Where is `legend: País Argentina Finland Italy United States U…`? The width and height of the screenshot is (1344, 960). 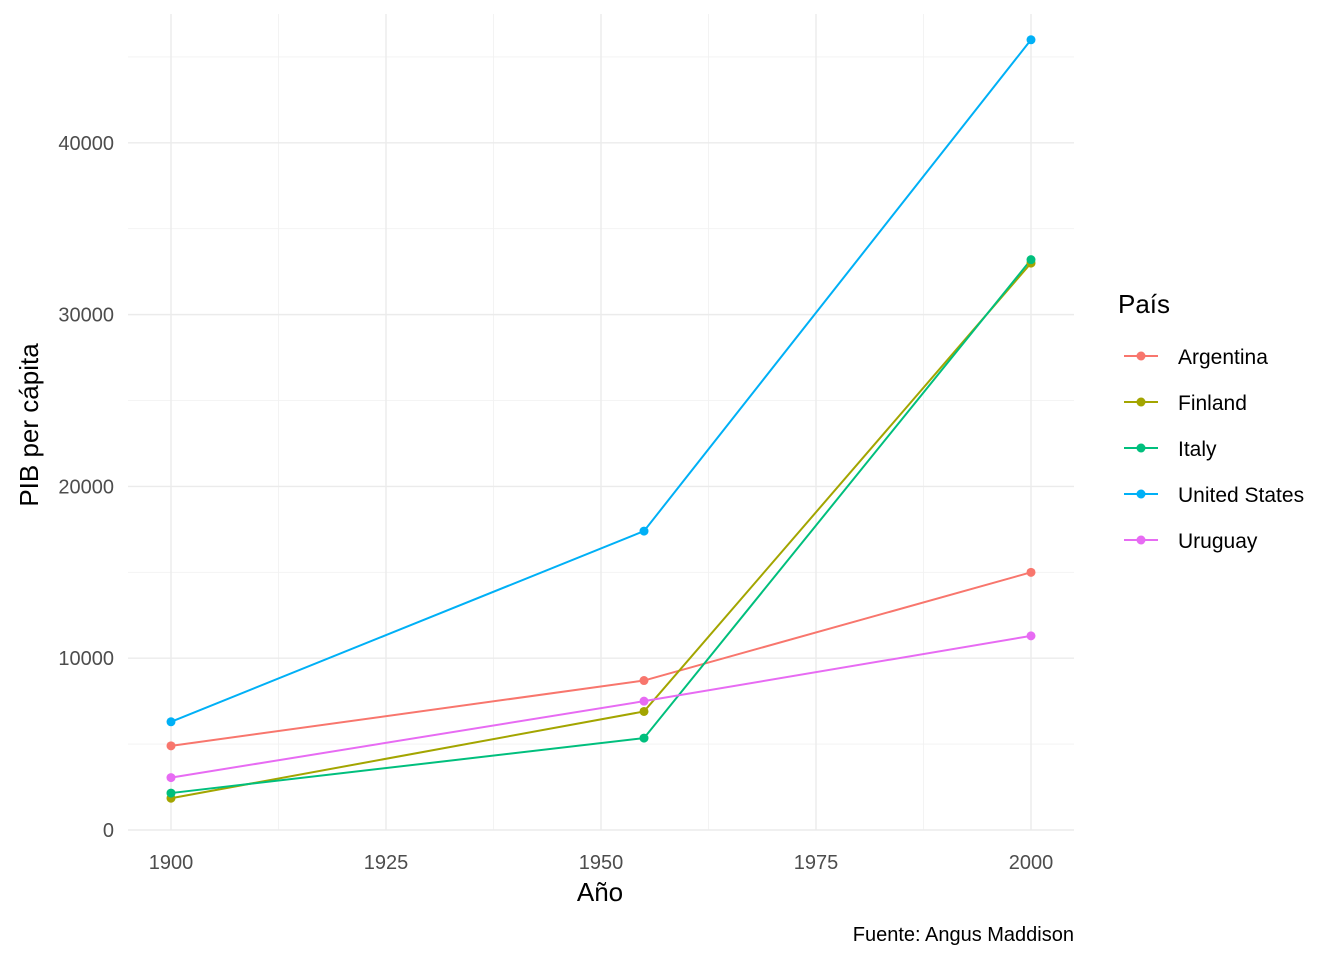
legend: País Argentina Finland Italy United States U… is located at coordinates (1211, 421).